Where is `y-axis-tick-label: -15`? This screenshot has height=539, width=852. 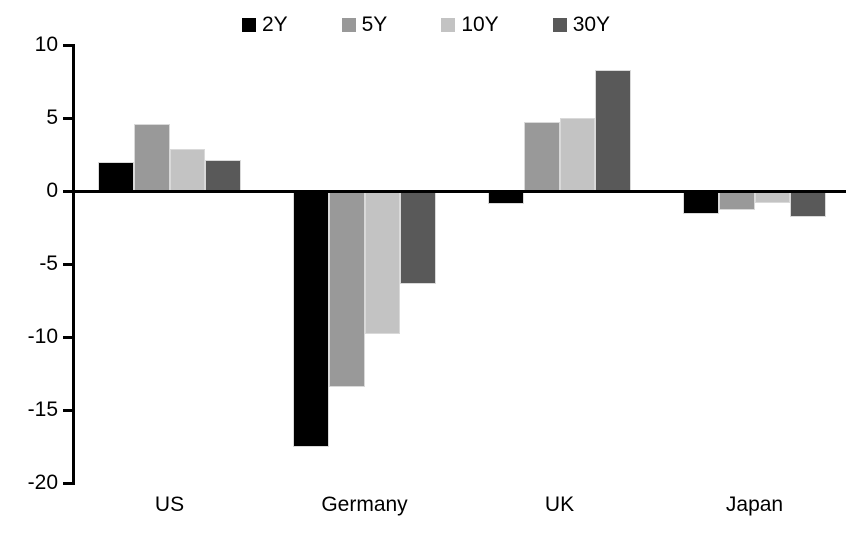
y-axis-tick-label: -15 is located at coordinates (42, 409).